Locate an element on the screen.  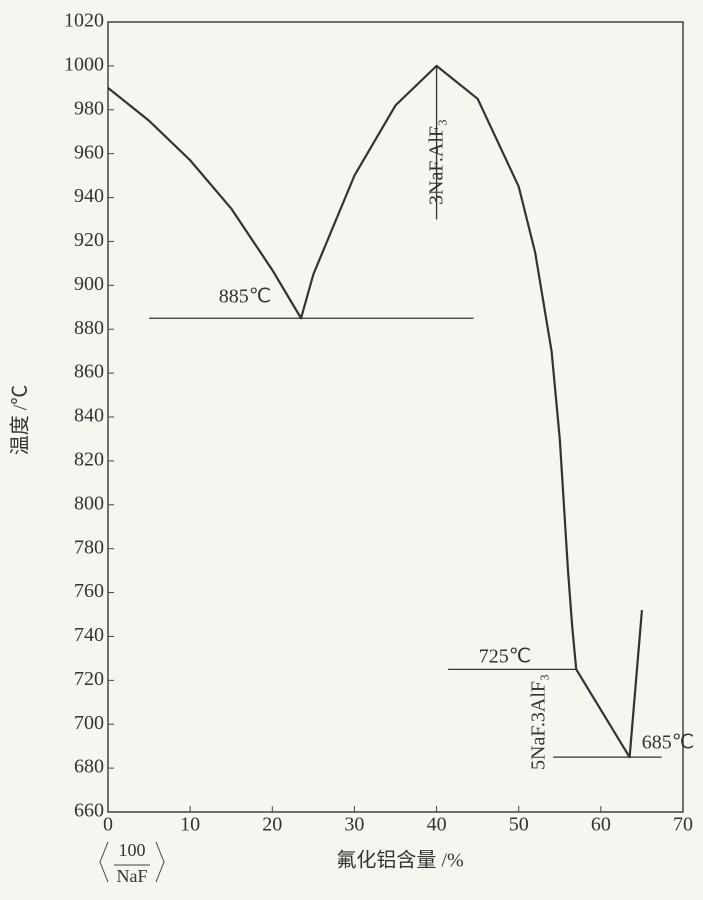
annotation: 5NaF.3AlF₃ is located at coordinates (539, 722).